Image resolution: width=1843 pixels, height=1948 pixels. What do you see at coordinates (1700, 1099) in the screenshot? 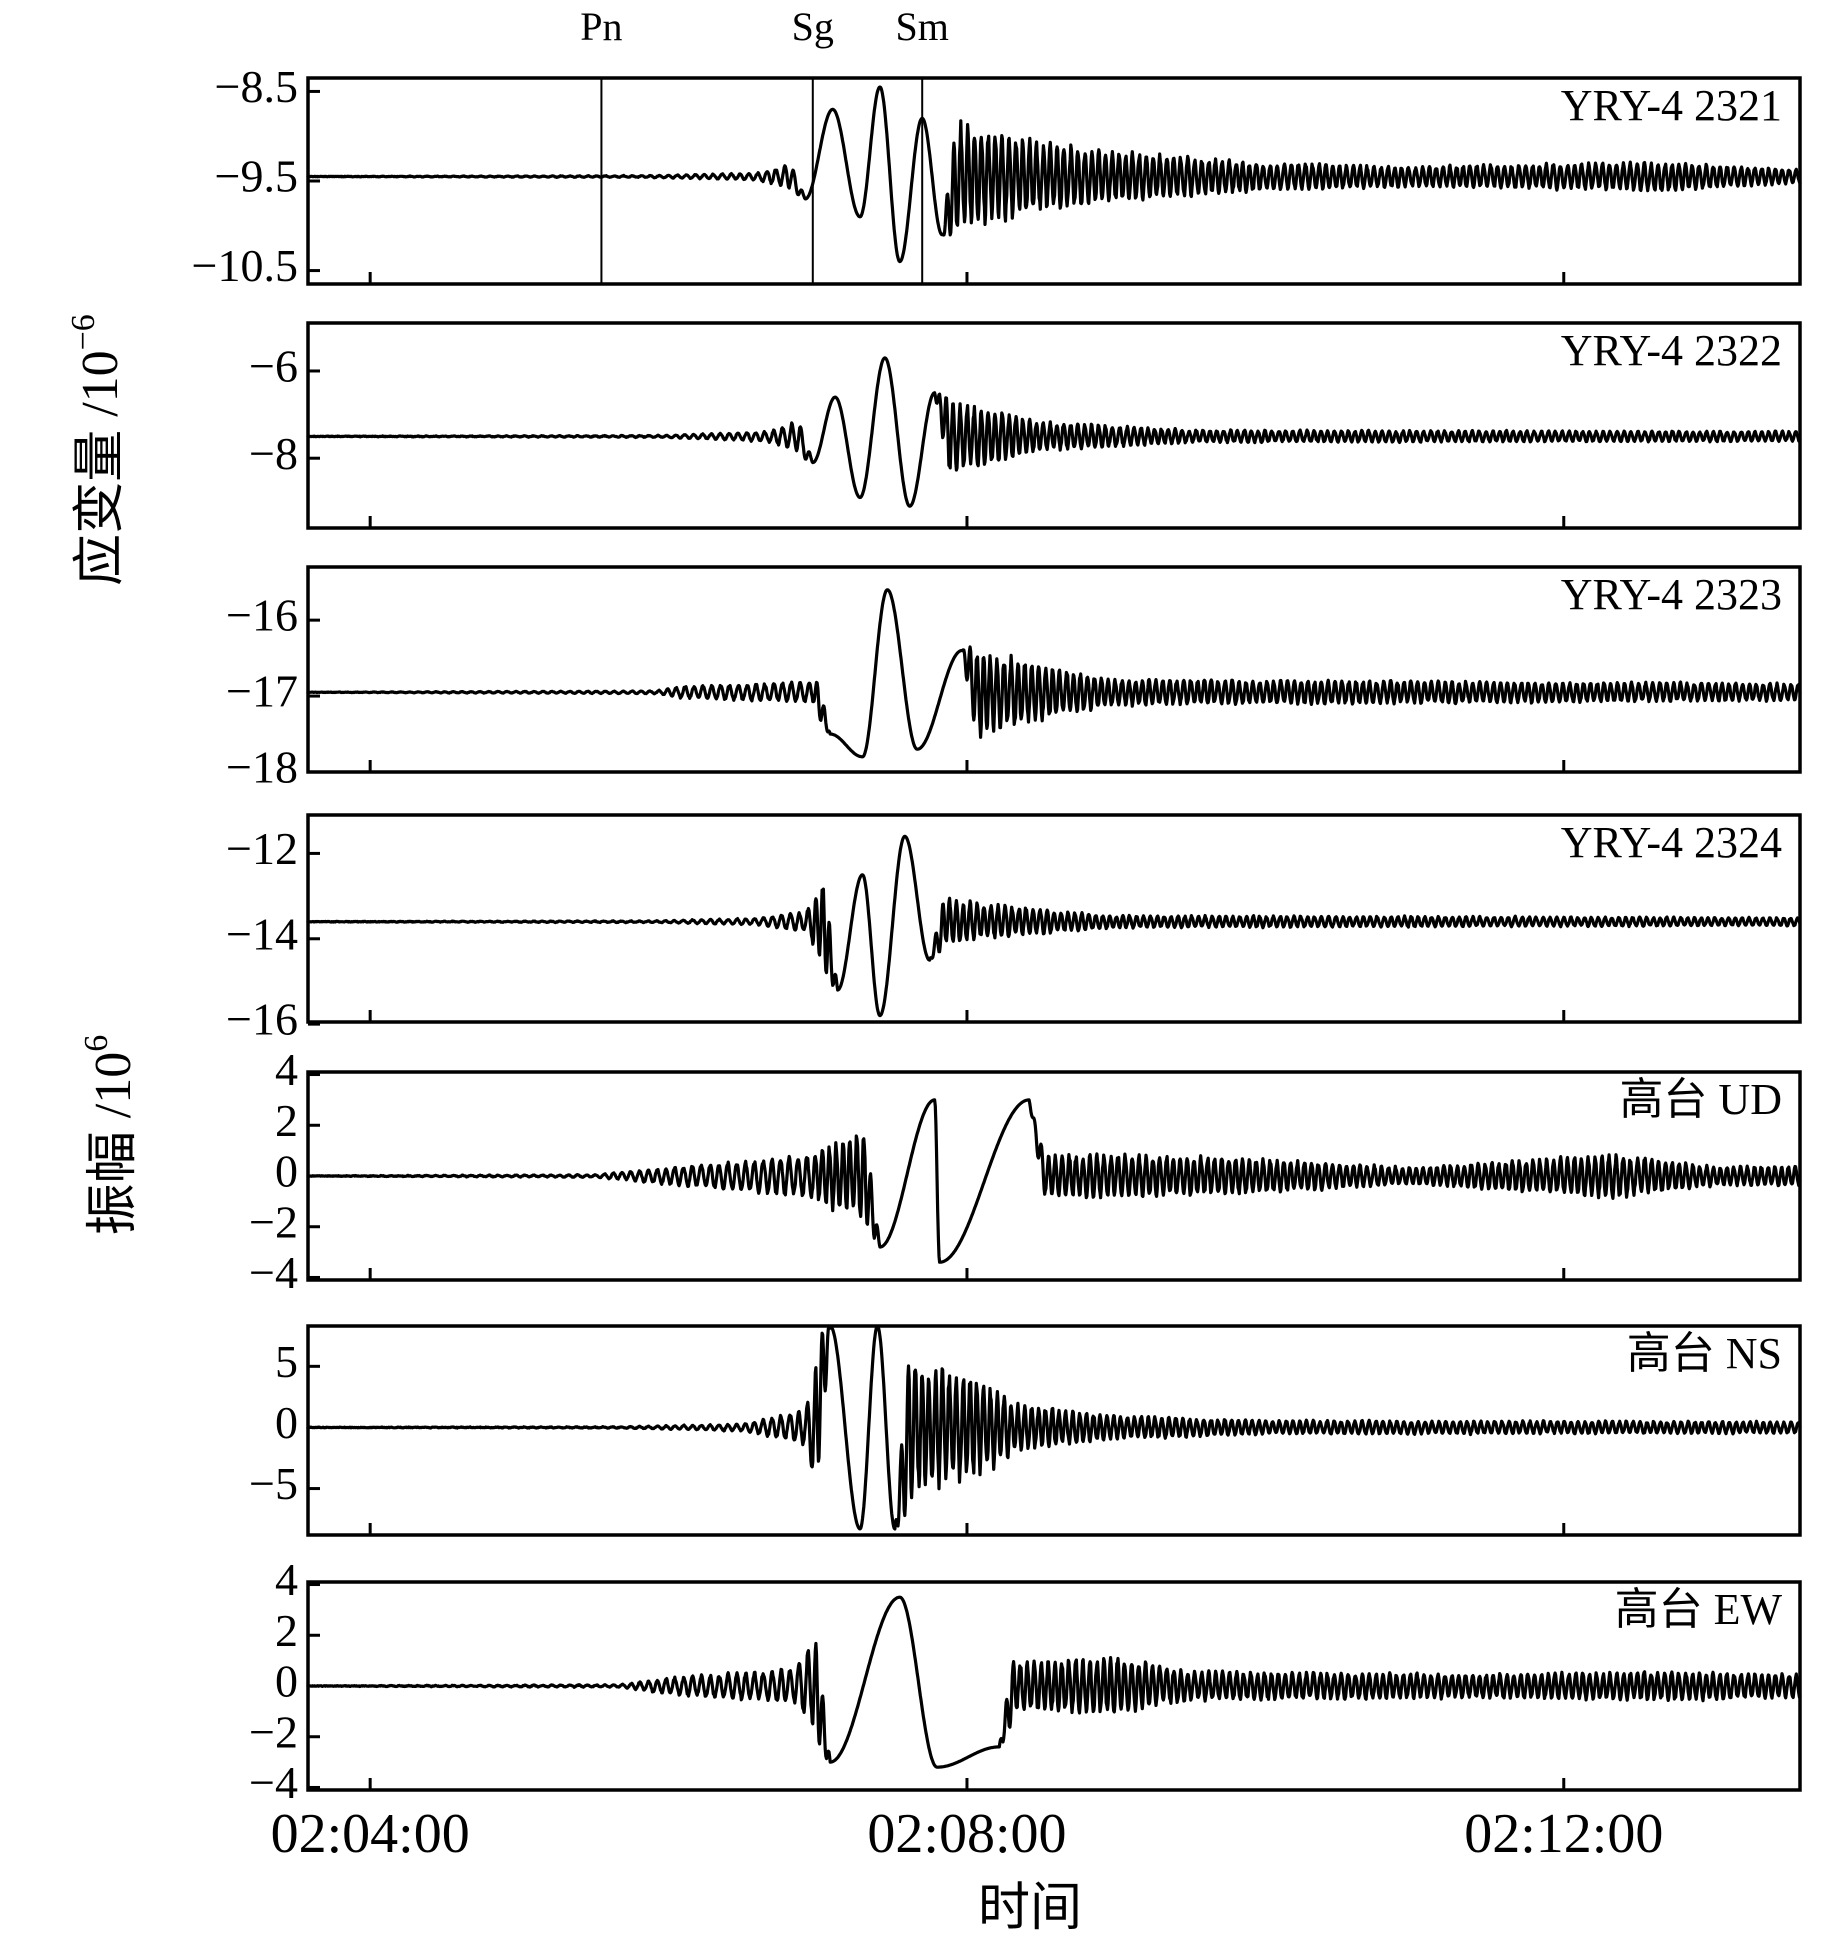
I see `panel-label: 高台 UD` at bounding box center [1700, 1099].